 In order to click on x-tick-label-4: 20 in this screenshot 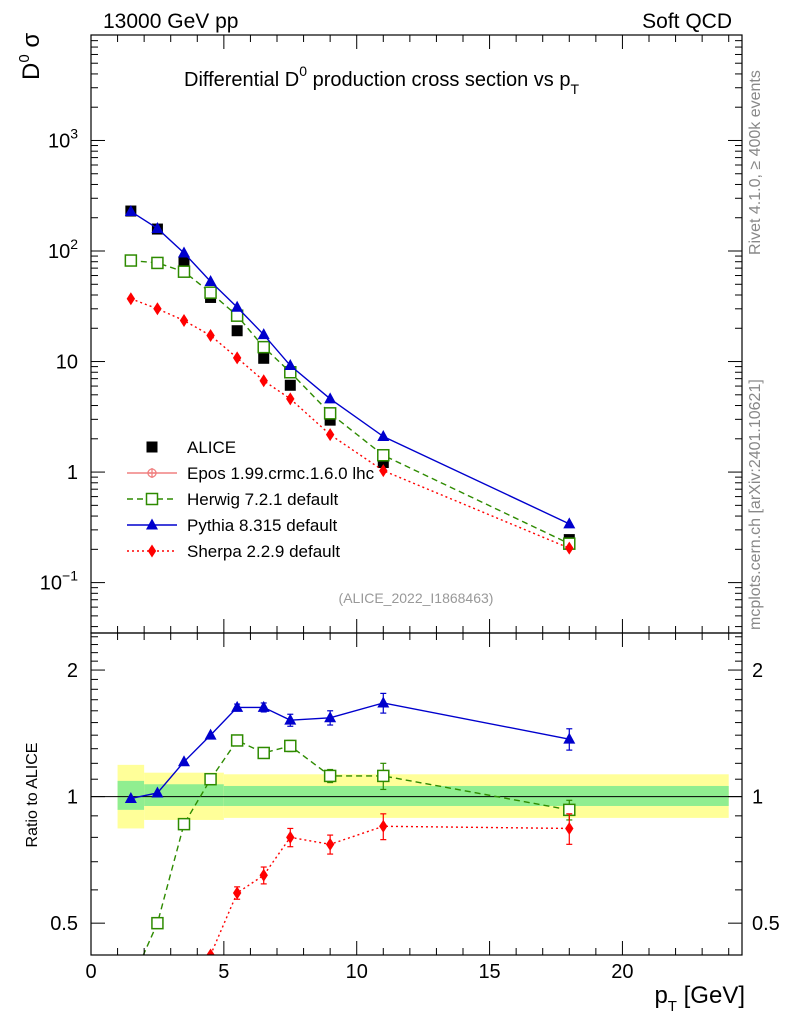, I will do `click(622, 972)`.